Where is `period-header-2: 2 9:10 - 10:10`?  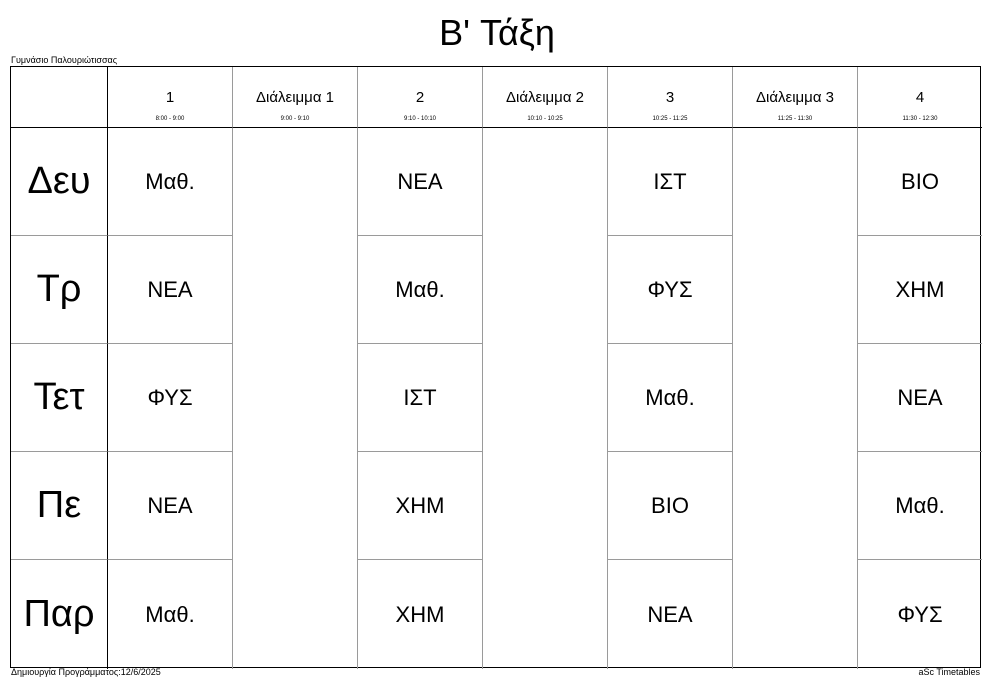
period-header-2: 2 9:10 - 10:10 is located at coordinates (420, 97).